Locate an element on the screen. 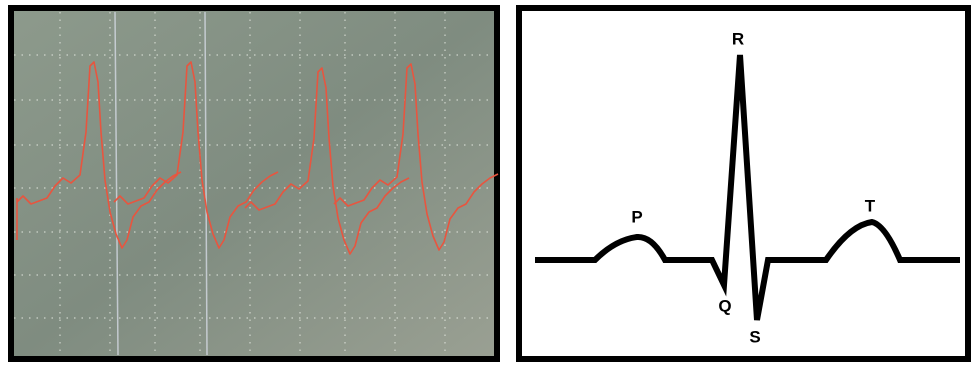  wave-label: P is located at coordinates (636, 216).